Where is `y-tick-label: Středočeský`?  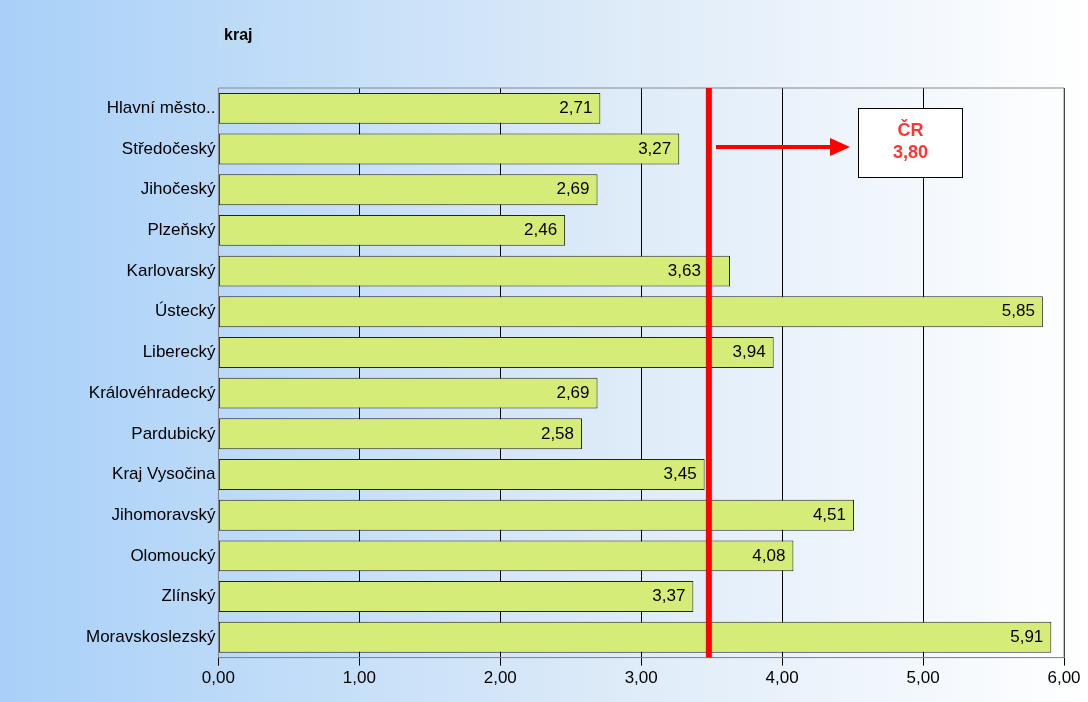
y-tick-label: Středočeský is located at coordinates (168, 148).